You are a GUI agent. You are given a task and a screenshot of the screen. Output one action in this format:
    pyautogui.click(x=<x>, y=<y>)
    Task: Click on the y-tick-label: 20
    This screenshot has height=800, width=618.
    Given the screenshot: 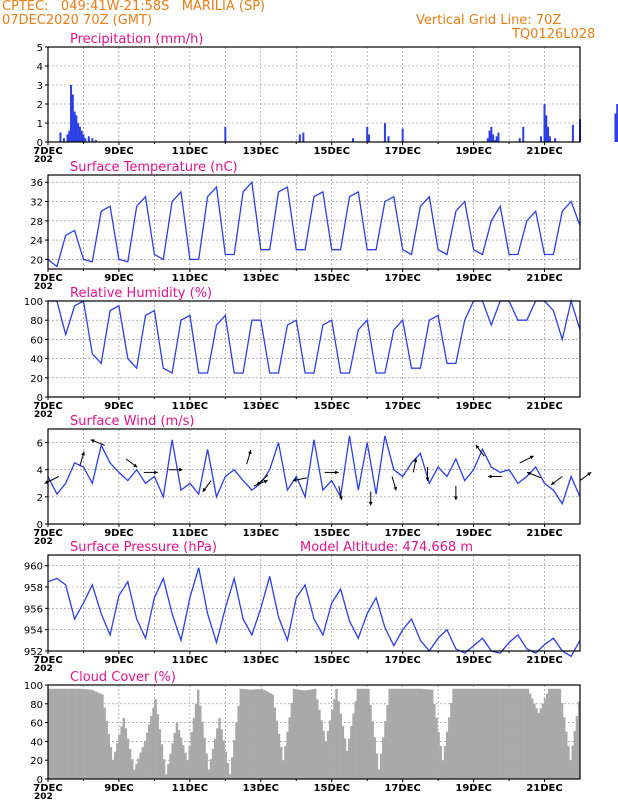 What is the action you would take?
    pyautogui.click(x=36, y=379)
    